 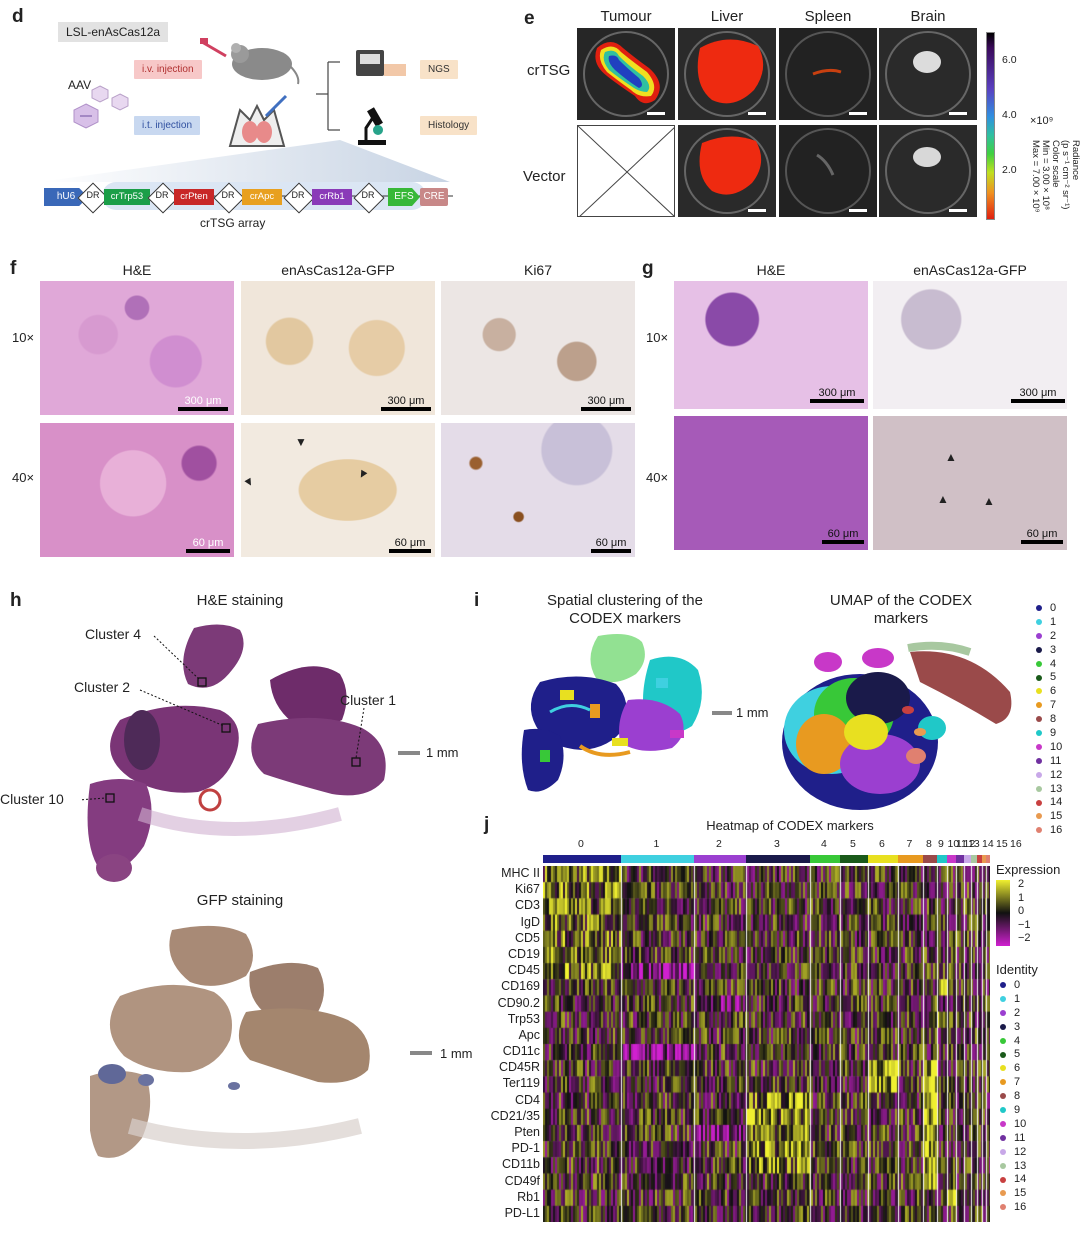 I want to click on i-legend-item-3: 3, so click(x=1056, y=651).